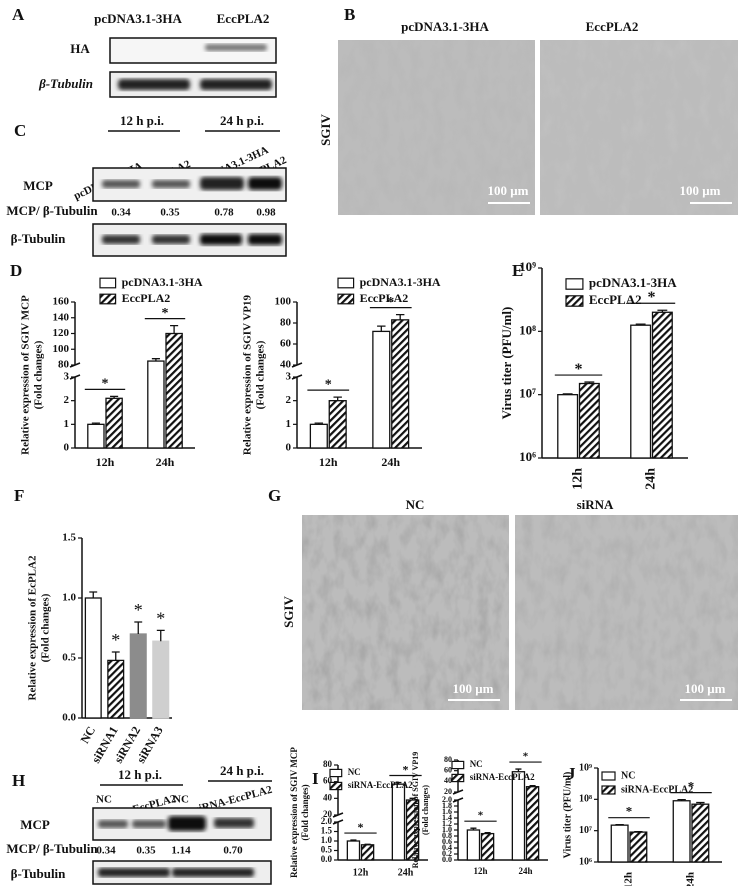 Image resolution: width=745 pixels, height=886 pixels. I want to click on y-tick-label: 10⁸, so click(527, 329).